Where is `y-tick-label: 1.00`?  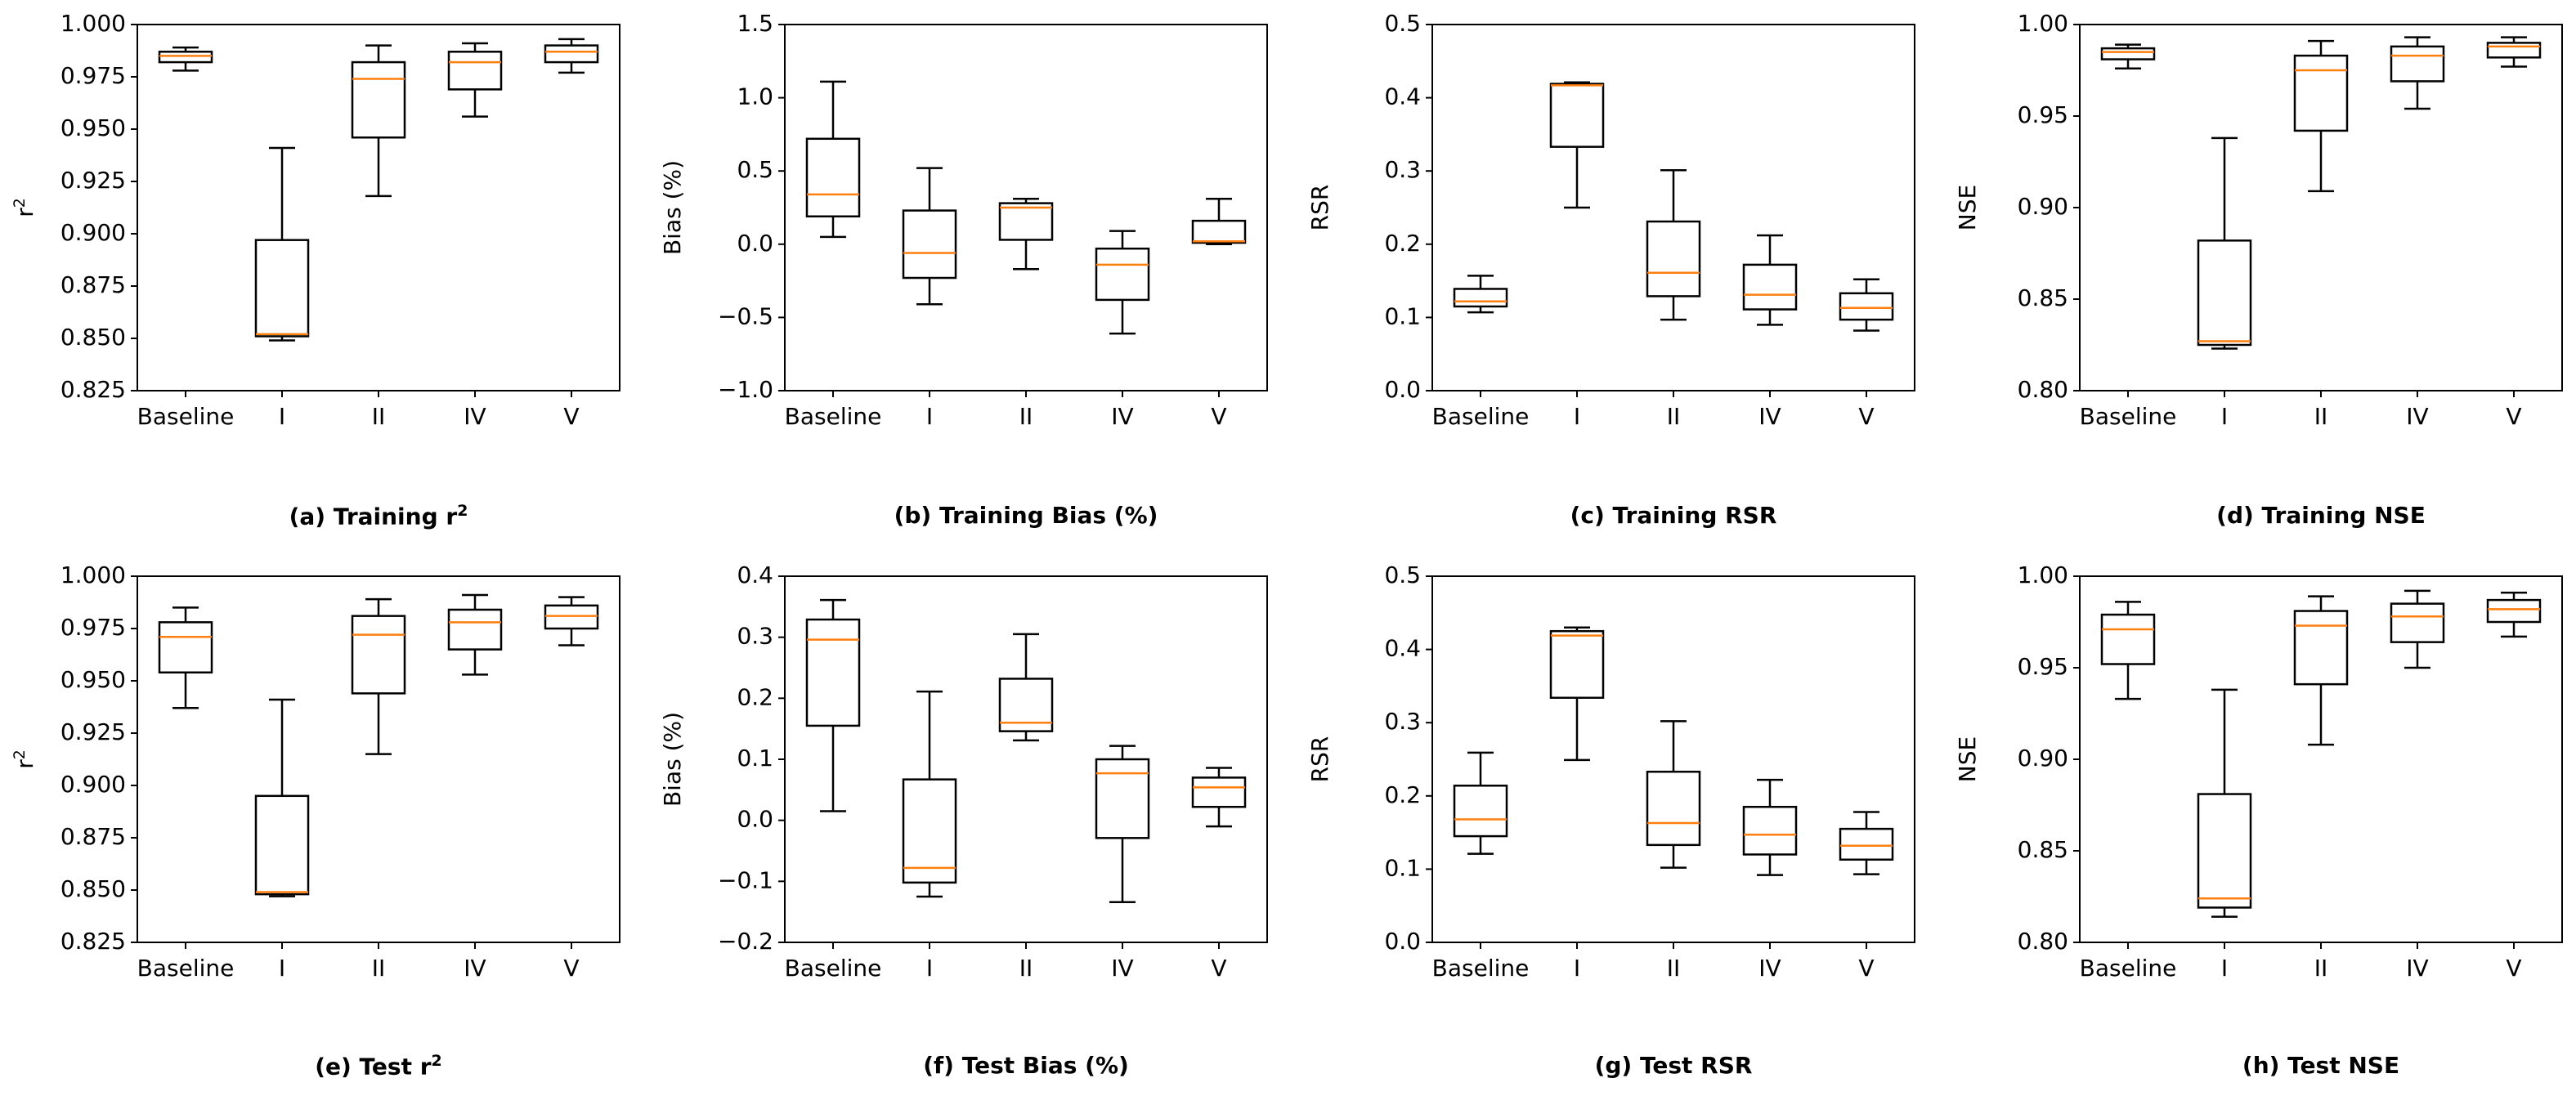
y-tick-label: 1.00 is located at coordinates (2043, 23).